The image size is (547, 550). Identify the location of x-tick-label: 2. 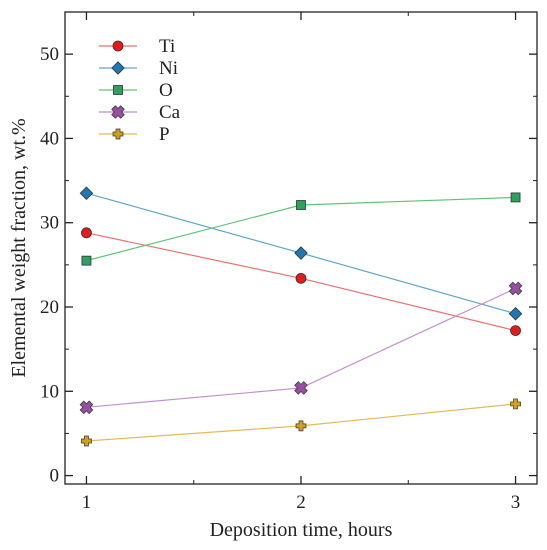
(301, 502).